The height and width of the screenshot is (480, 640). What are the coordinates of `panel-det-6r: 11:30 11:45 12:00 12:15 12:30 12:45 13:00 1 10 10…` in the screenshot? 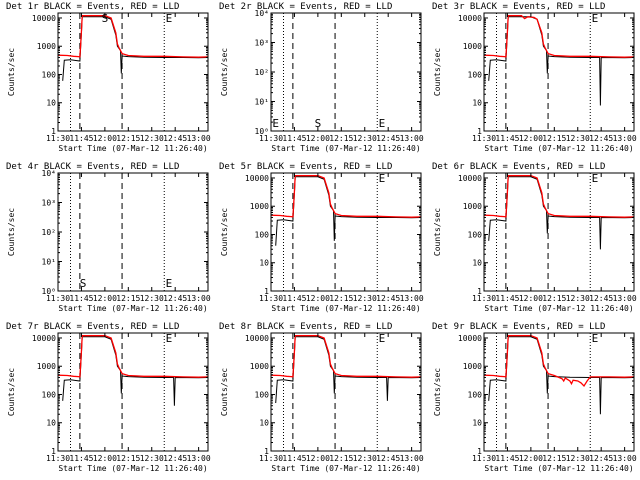 It's located at (534, 237).